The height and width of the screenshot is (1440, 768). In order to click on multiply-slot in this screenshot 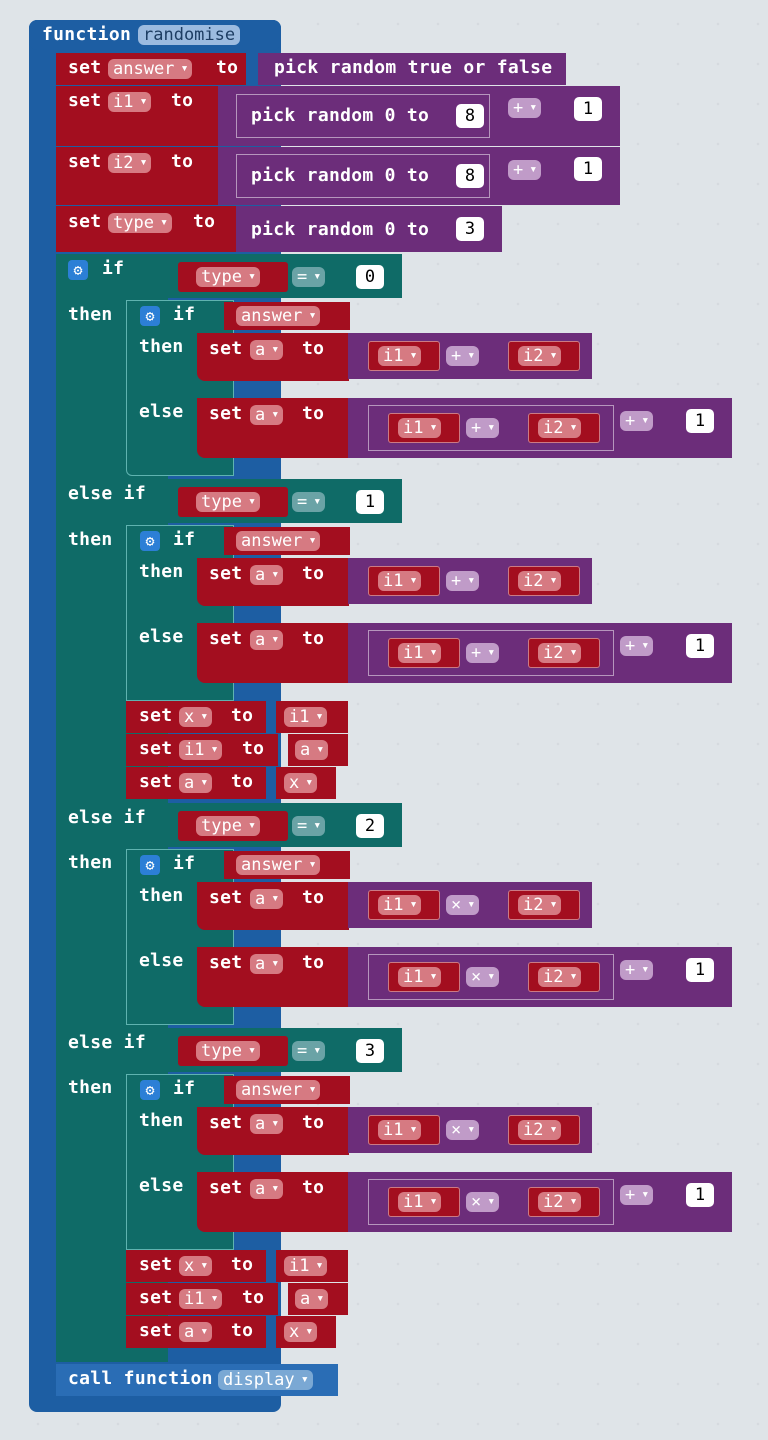, I will do `click(491, 977)`.